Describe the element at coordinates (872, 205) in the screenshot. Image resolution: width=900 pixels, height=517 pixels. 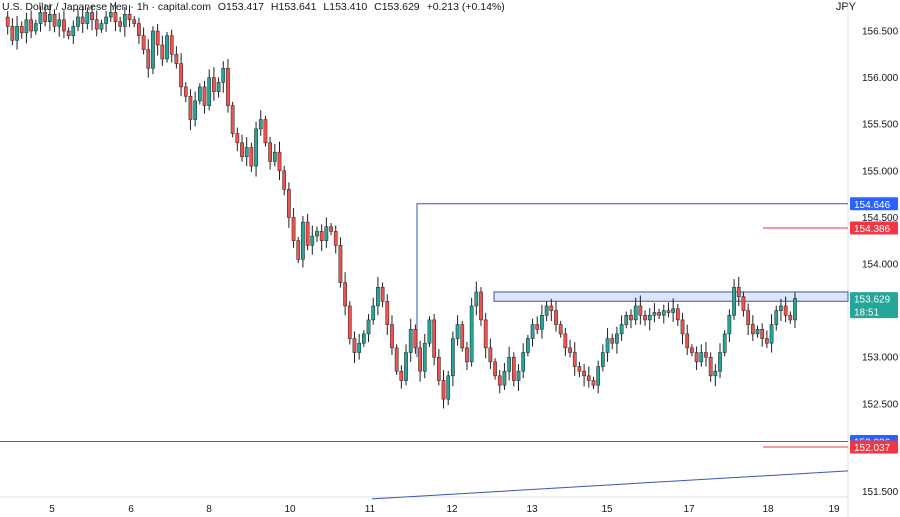
I see `price-tag-value: 154.646` at that location.